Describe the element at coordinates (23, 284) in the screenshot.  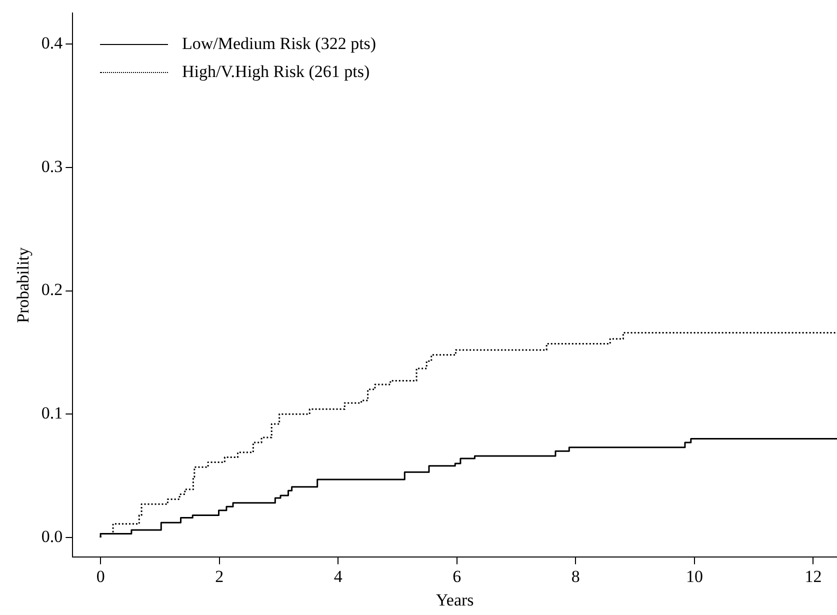
I see `y-axis-title: Probability` at that location.